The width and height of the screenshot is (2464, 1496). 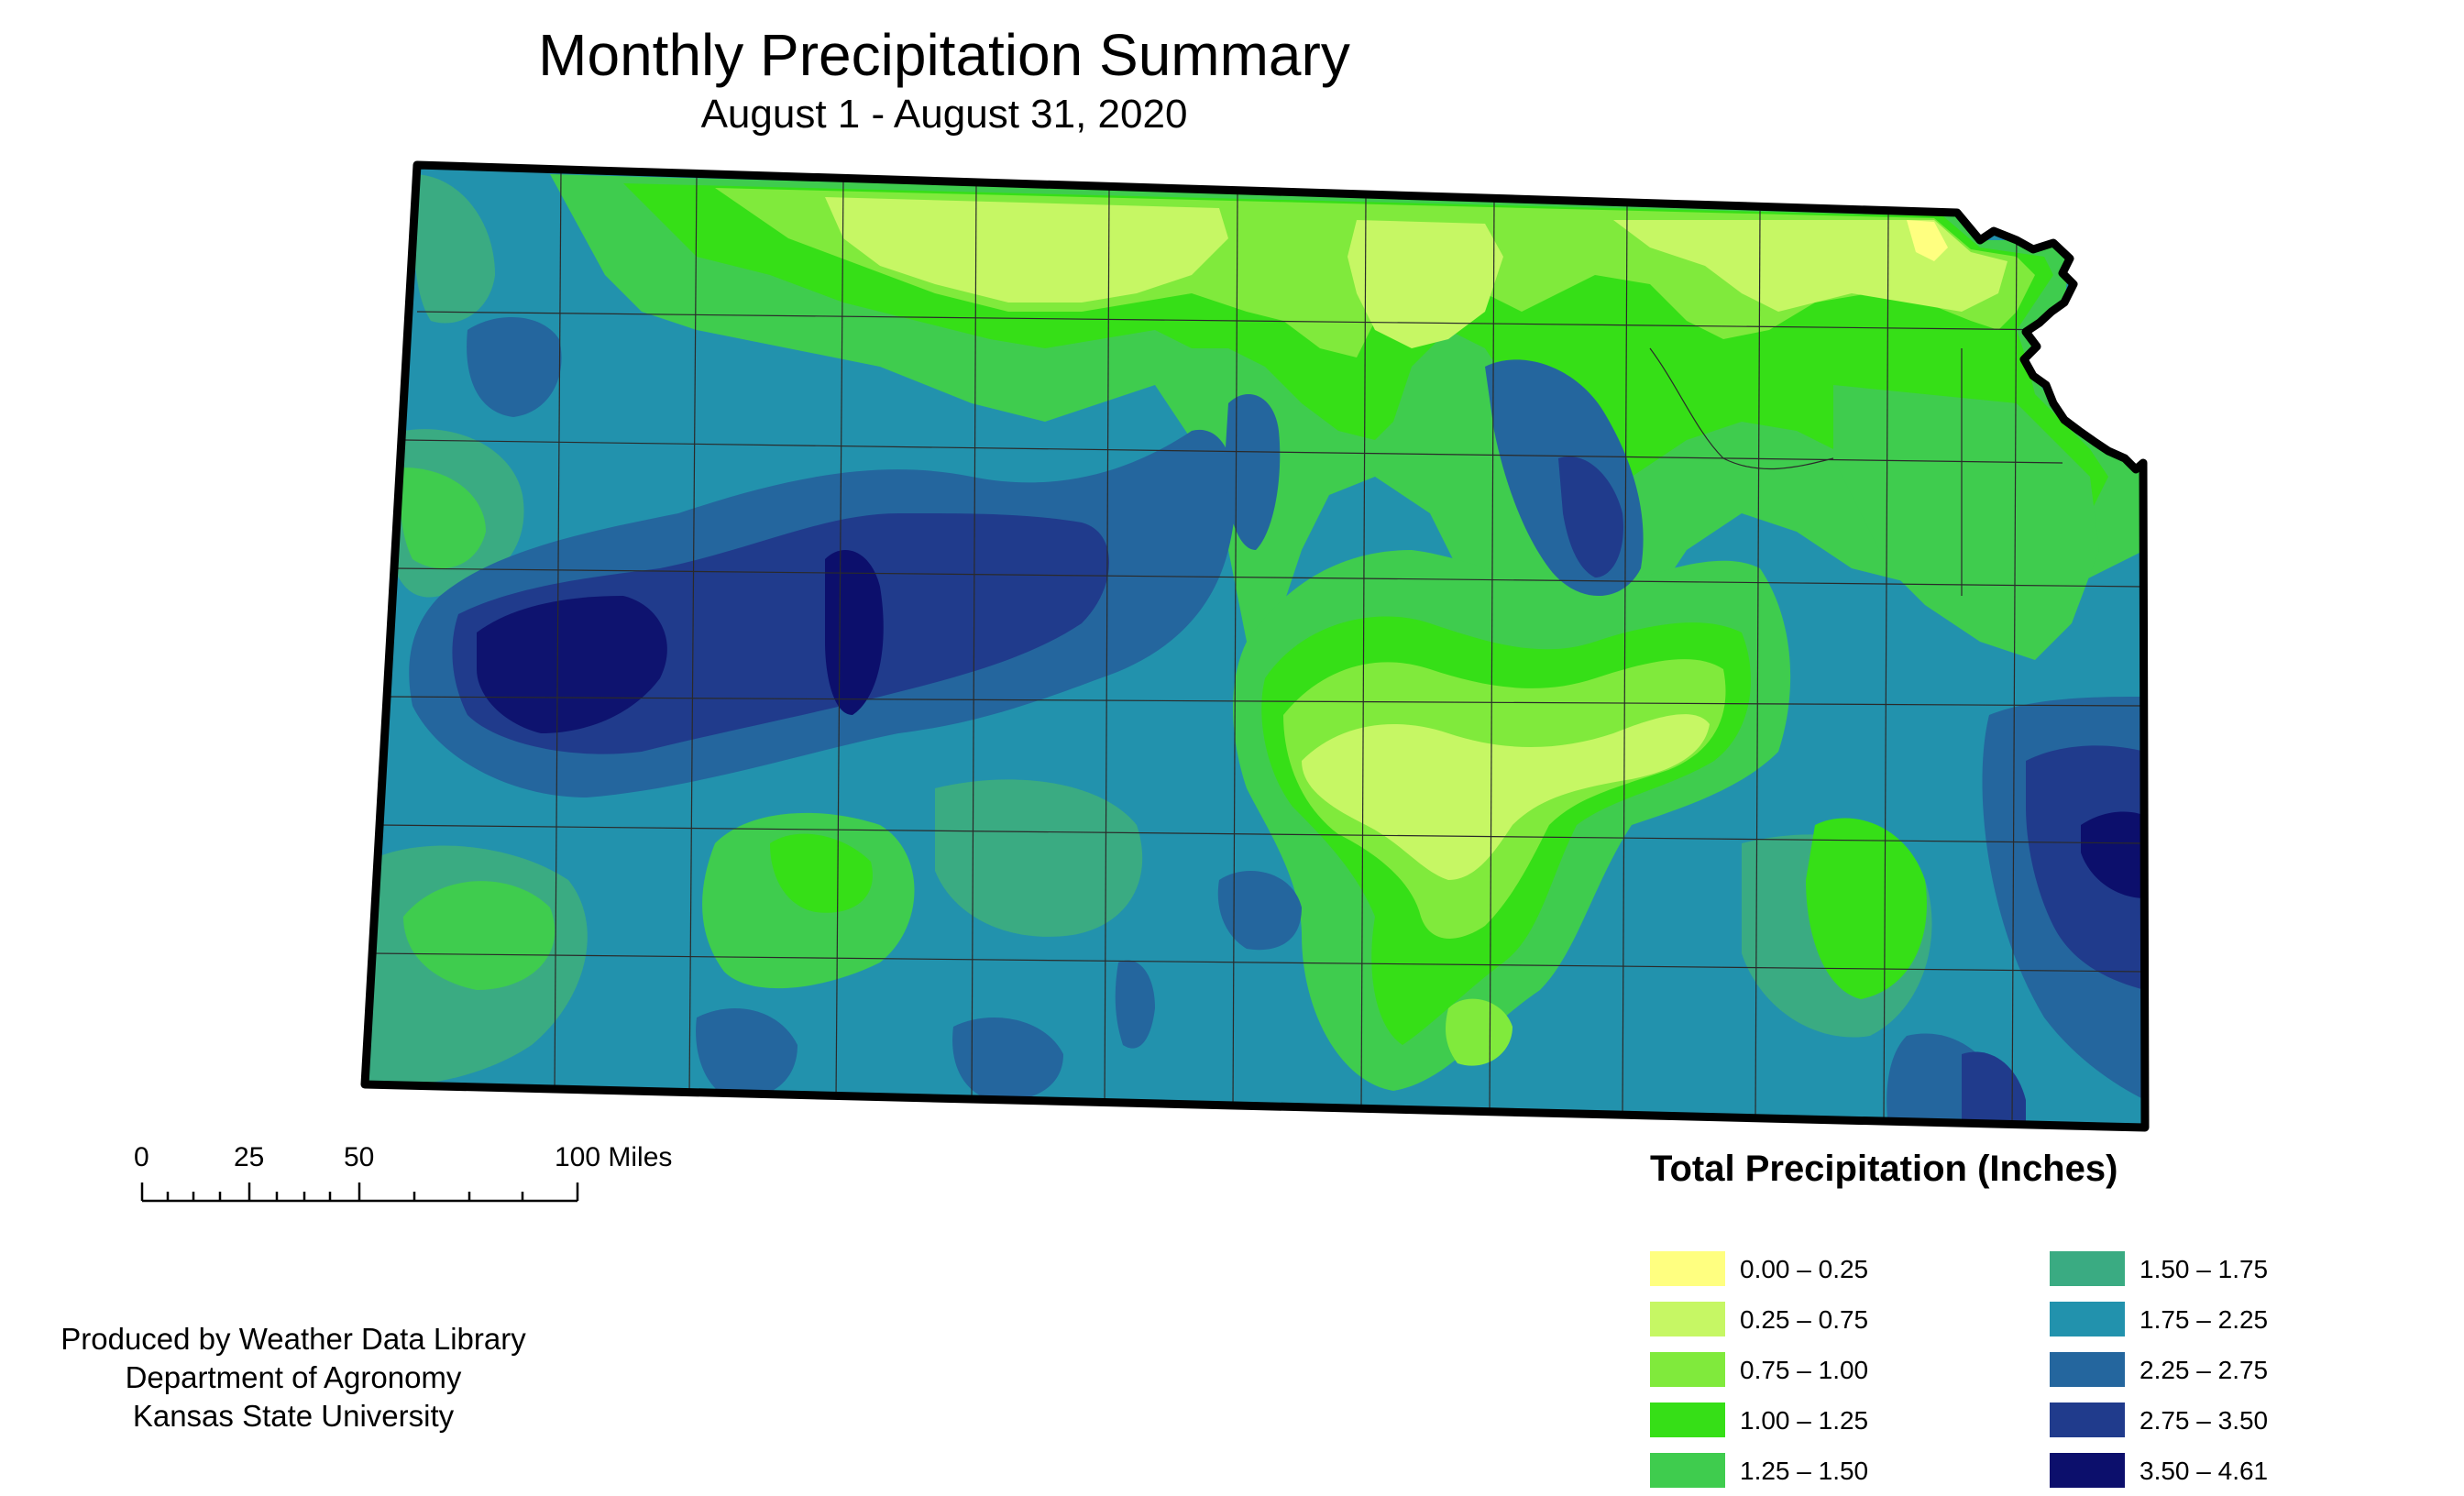 What do you see at coordinates (141, 1157) in the screenshot?
I see `scale-label-0: 0` at bounding box center [141, 1157].